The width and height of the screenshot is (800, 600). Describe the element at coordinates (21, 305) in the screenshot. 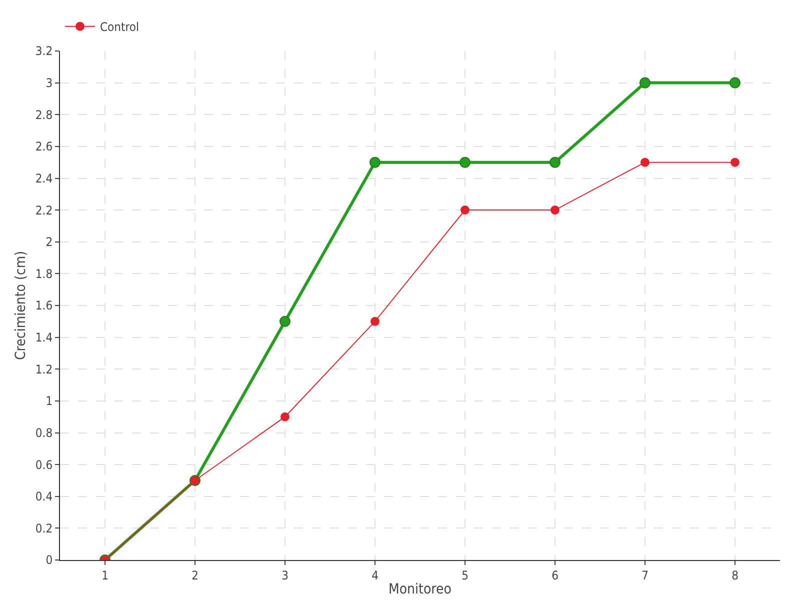

I see `y-axis-title: Crecimiento (cm)` at that location.